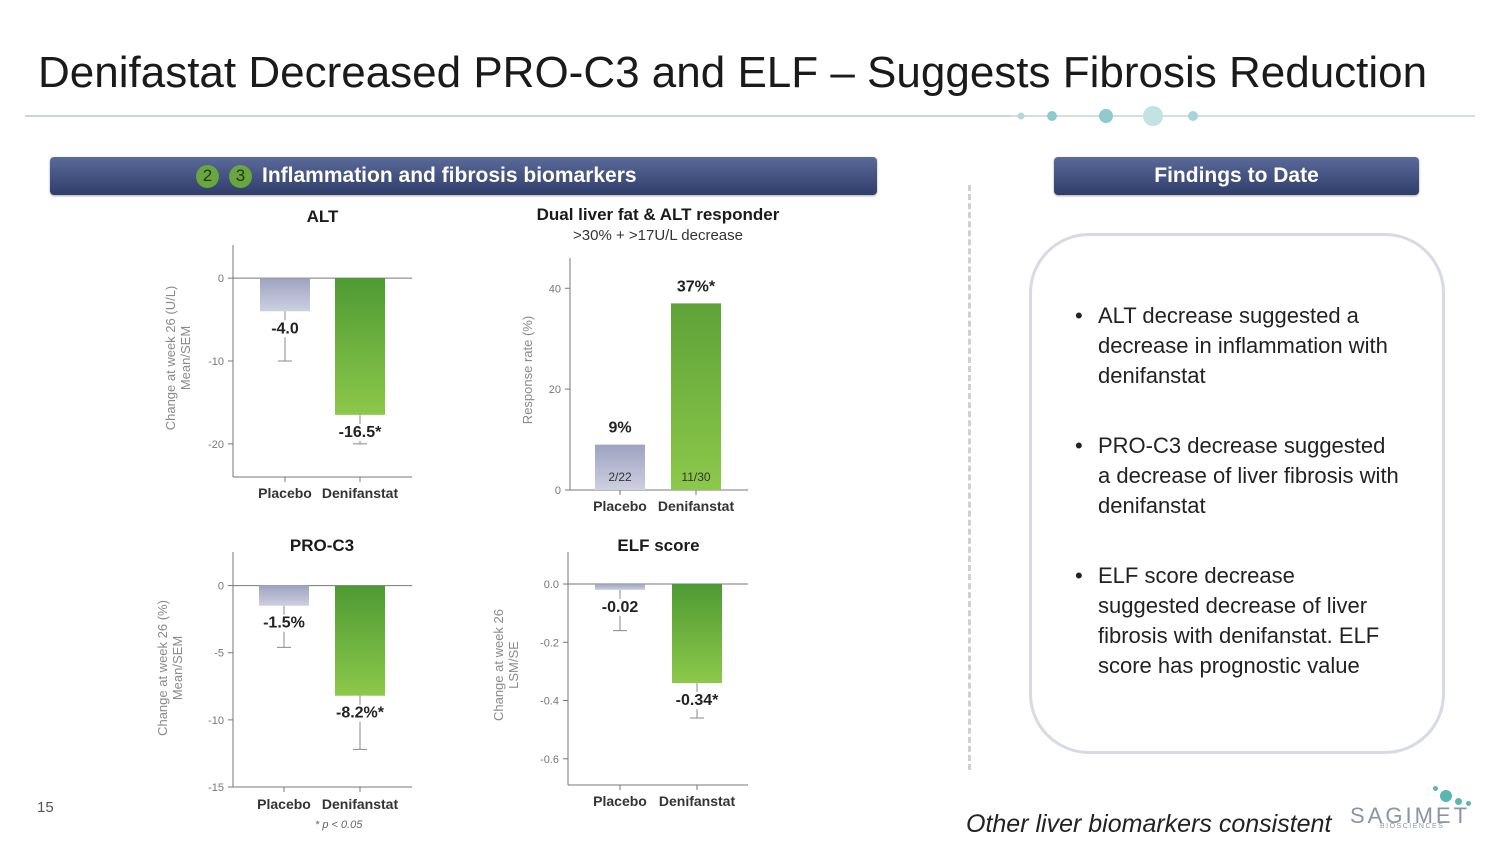 The width and height of the screenshot is (1500, 844). I want to click on logo-name: SAGIMET, so click(1410, 815).